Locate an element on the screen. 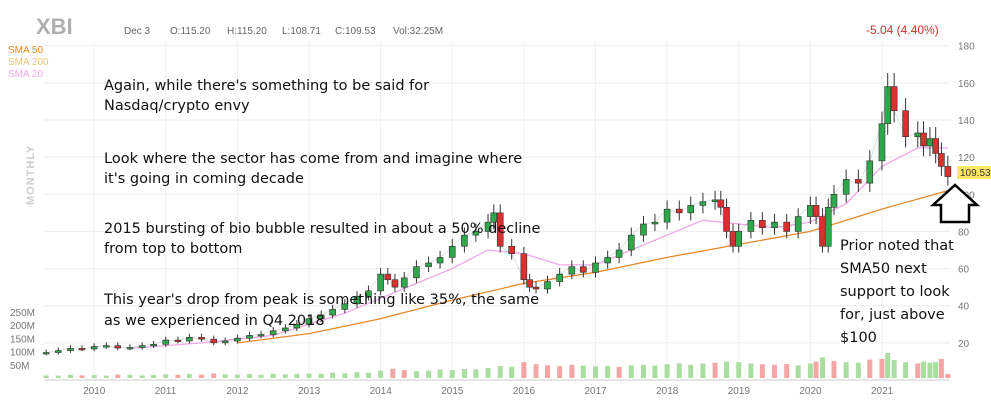 The height and width of the screenshot is (406, 991). header-high: H:115.20 is located at coordinates (247, 31).